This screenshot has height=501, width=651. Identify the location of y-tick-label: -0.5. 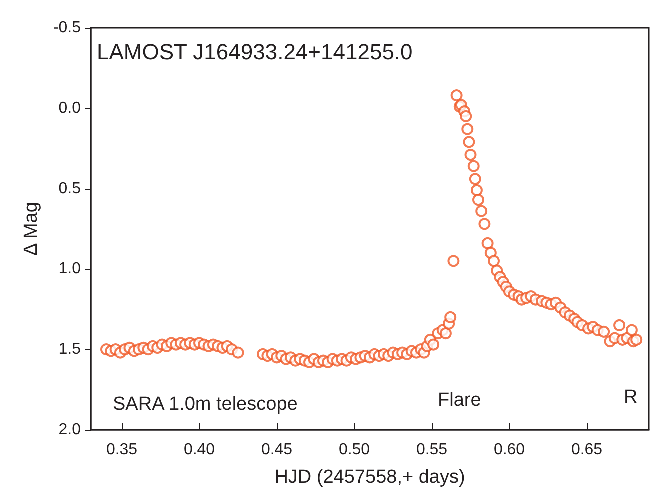
(67, 28).